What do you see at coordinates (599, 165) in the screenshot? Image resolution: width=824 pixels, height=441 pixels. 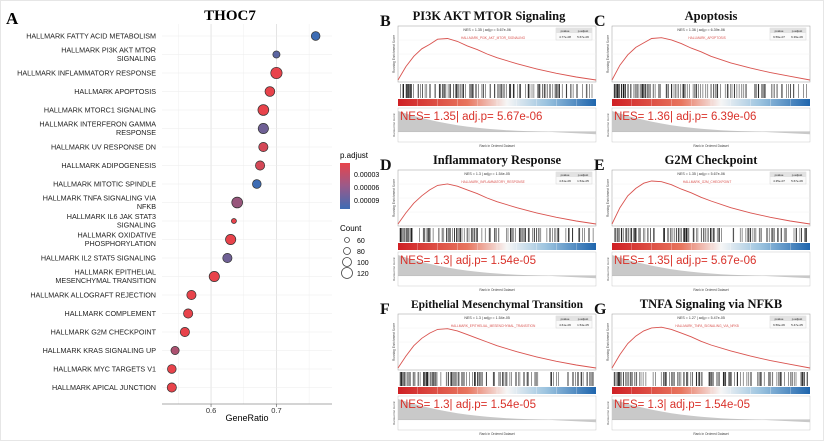 I see `panel-letter: E` at bounding box center [599, 165].